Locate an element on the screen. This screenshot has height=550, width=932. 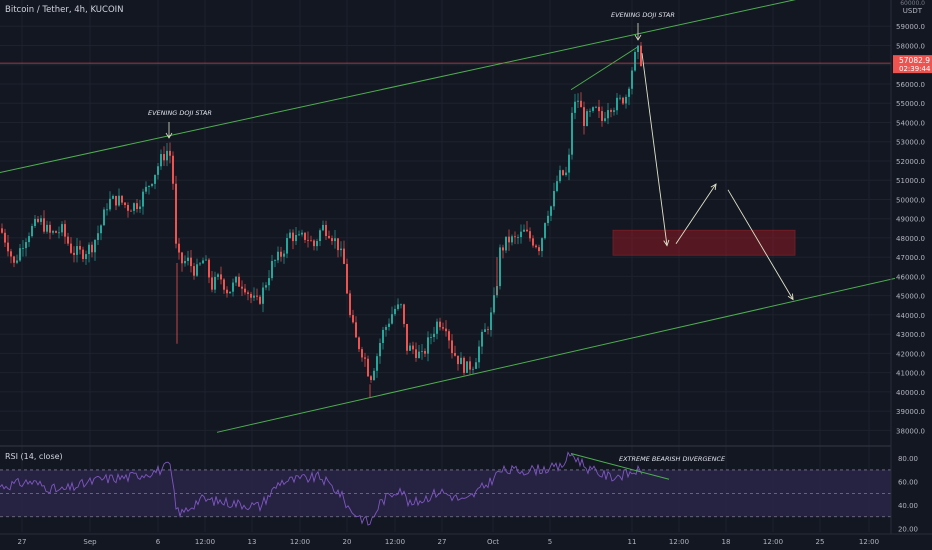
price-countdown: 02:39:44 is located at coordinates (915, 69).